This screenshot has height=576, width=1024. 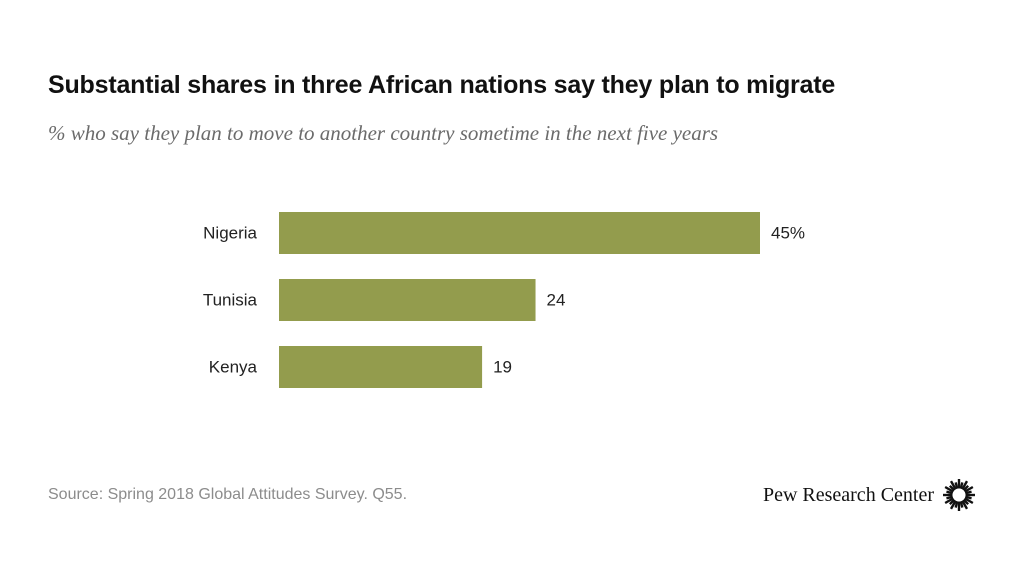 I want to click on bar-nigeria, so click(x=519, y=233).